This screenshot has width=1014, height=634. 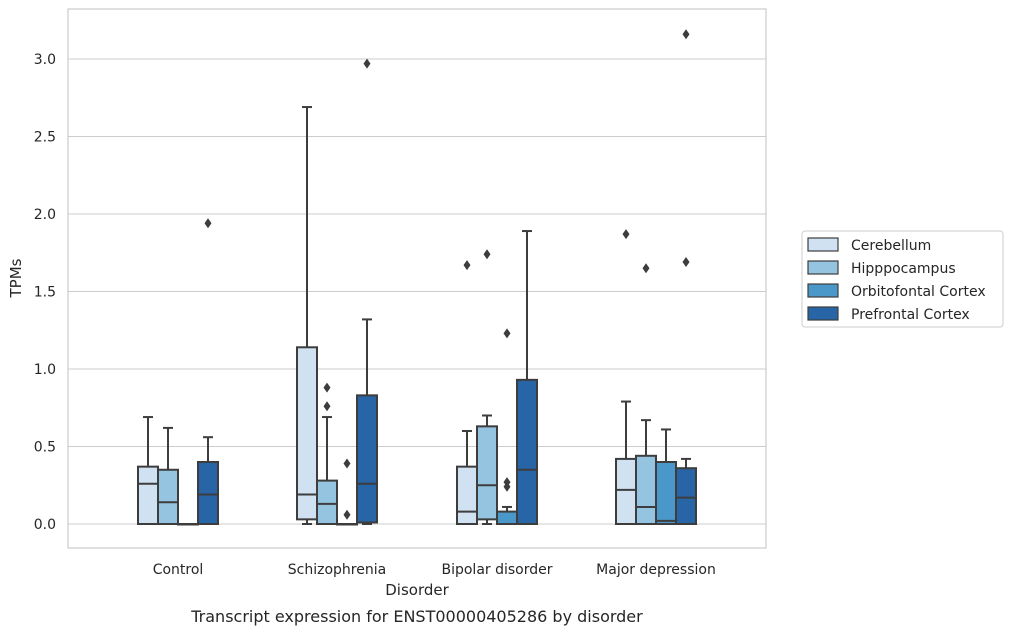 What do you see at coordinates (45, 370) in the screenshot?
I see `y-tick-label: 1.0` at bounding box center [45, 370].